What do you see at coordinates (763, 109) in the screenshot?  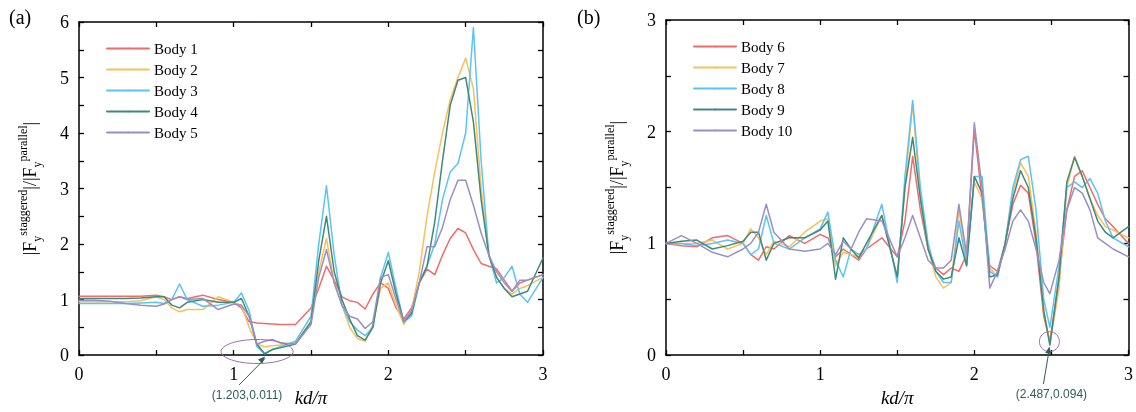 I see `legend-label: Body 9` at bounding box center [763, 109].